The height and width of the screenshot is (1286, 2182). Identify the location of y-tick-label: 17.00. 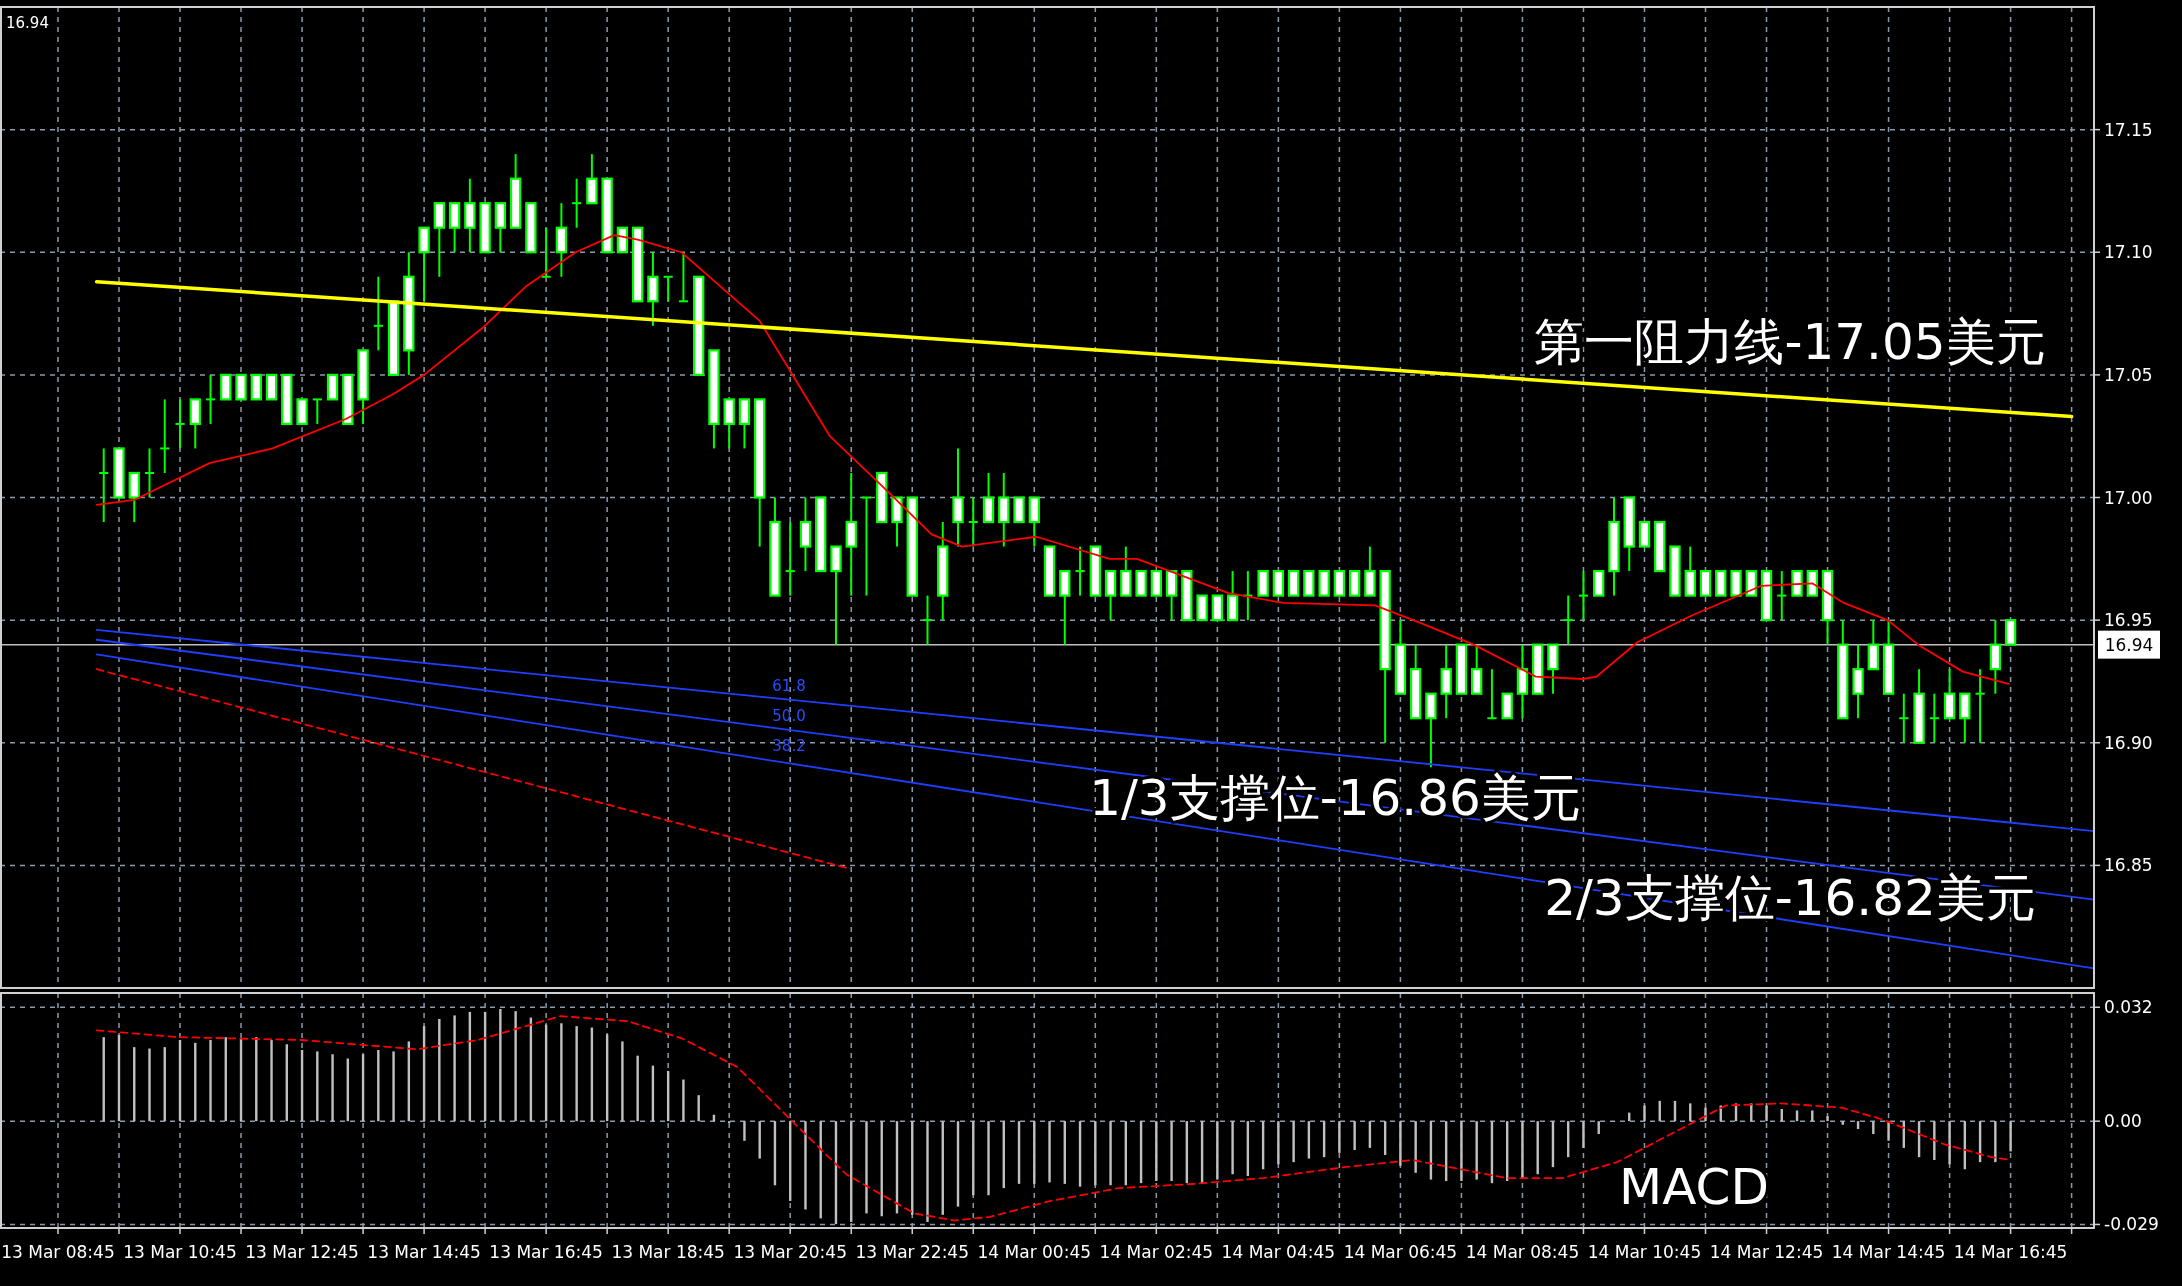
(2128, 497).